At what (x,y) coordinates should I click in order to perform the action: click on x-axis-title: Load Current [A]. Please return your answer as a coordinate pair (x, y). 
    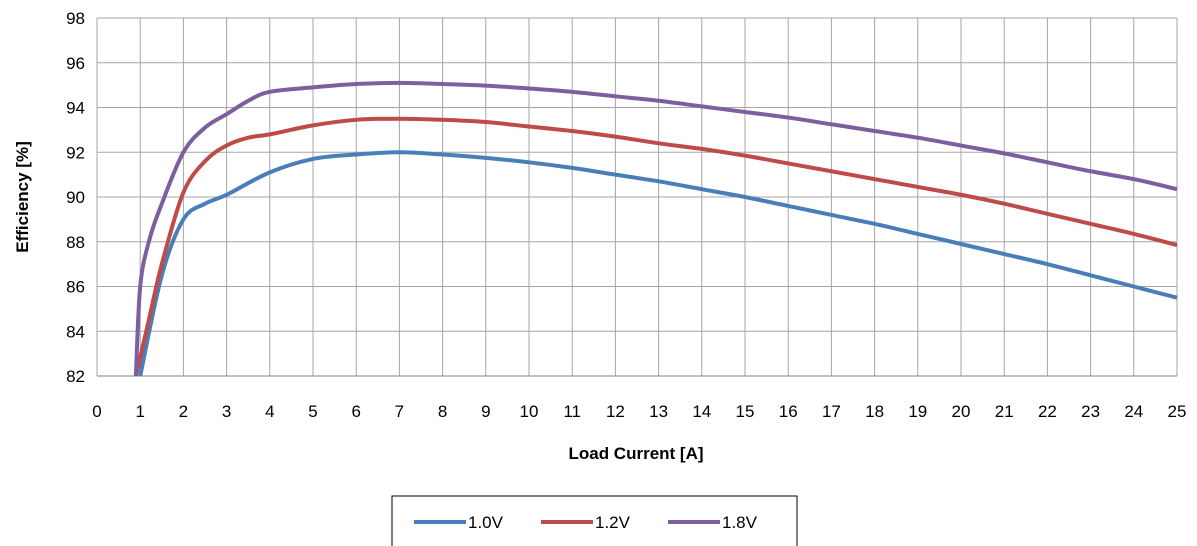
    Looking at the image, I should click on (635, 453).